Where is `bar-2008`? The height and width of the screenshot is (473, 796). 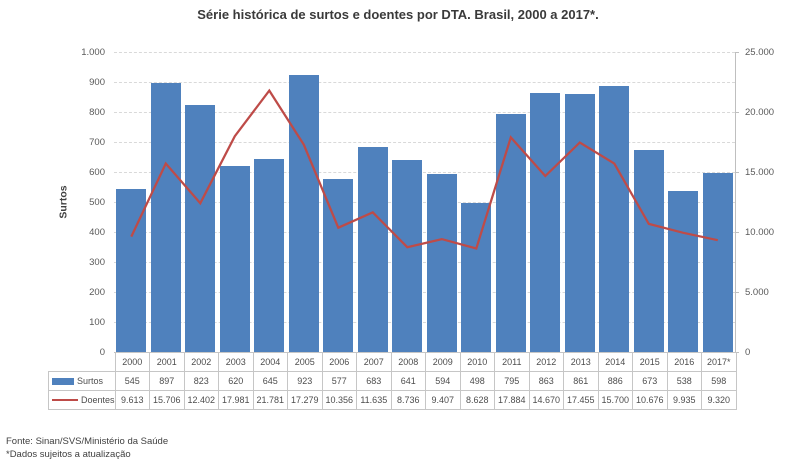 bar-2008 is located at coordinates (407, 255).